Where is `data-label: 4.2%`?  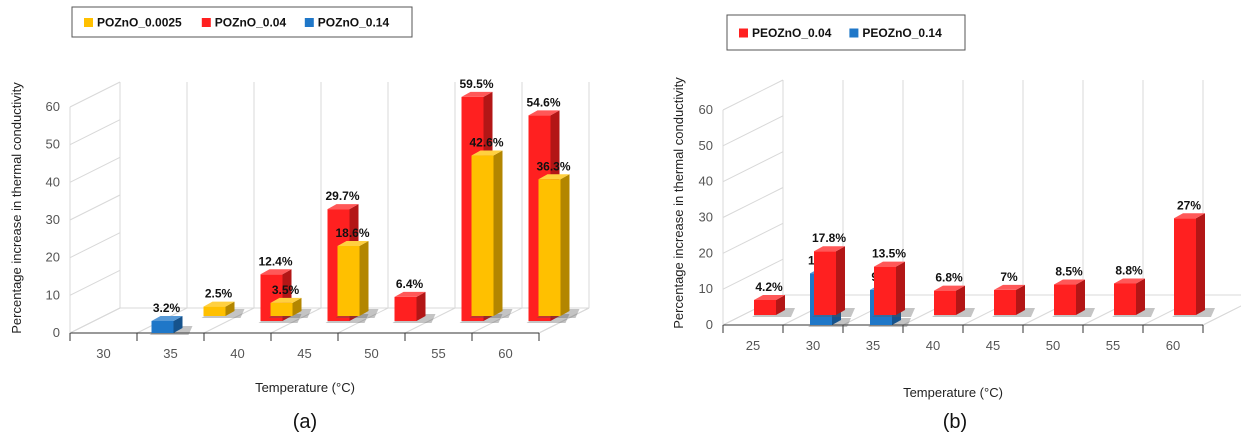
data-label: 4.2% is located at coordinates (769, 287).